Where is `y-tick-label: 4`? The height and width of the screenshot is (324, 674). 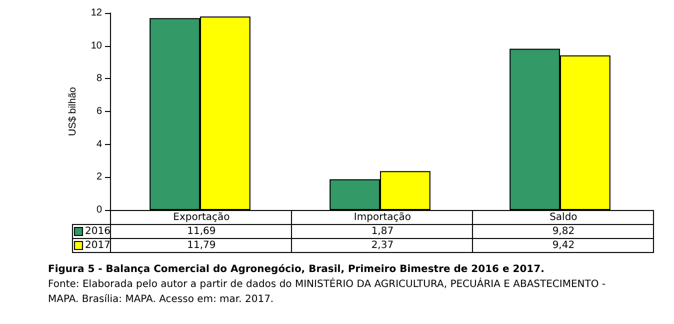
y-tick-label: 4 is located at coordinates (99, 144).